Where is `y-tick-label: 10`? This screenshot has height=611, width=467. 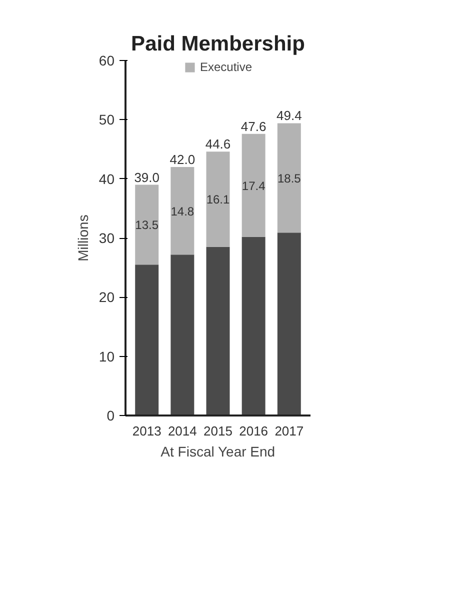
y-tick-label: 10 is located at coordinates (106, 356).